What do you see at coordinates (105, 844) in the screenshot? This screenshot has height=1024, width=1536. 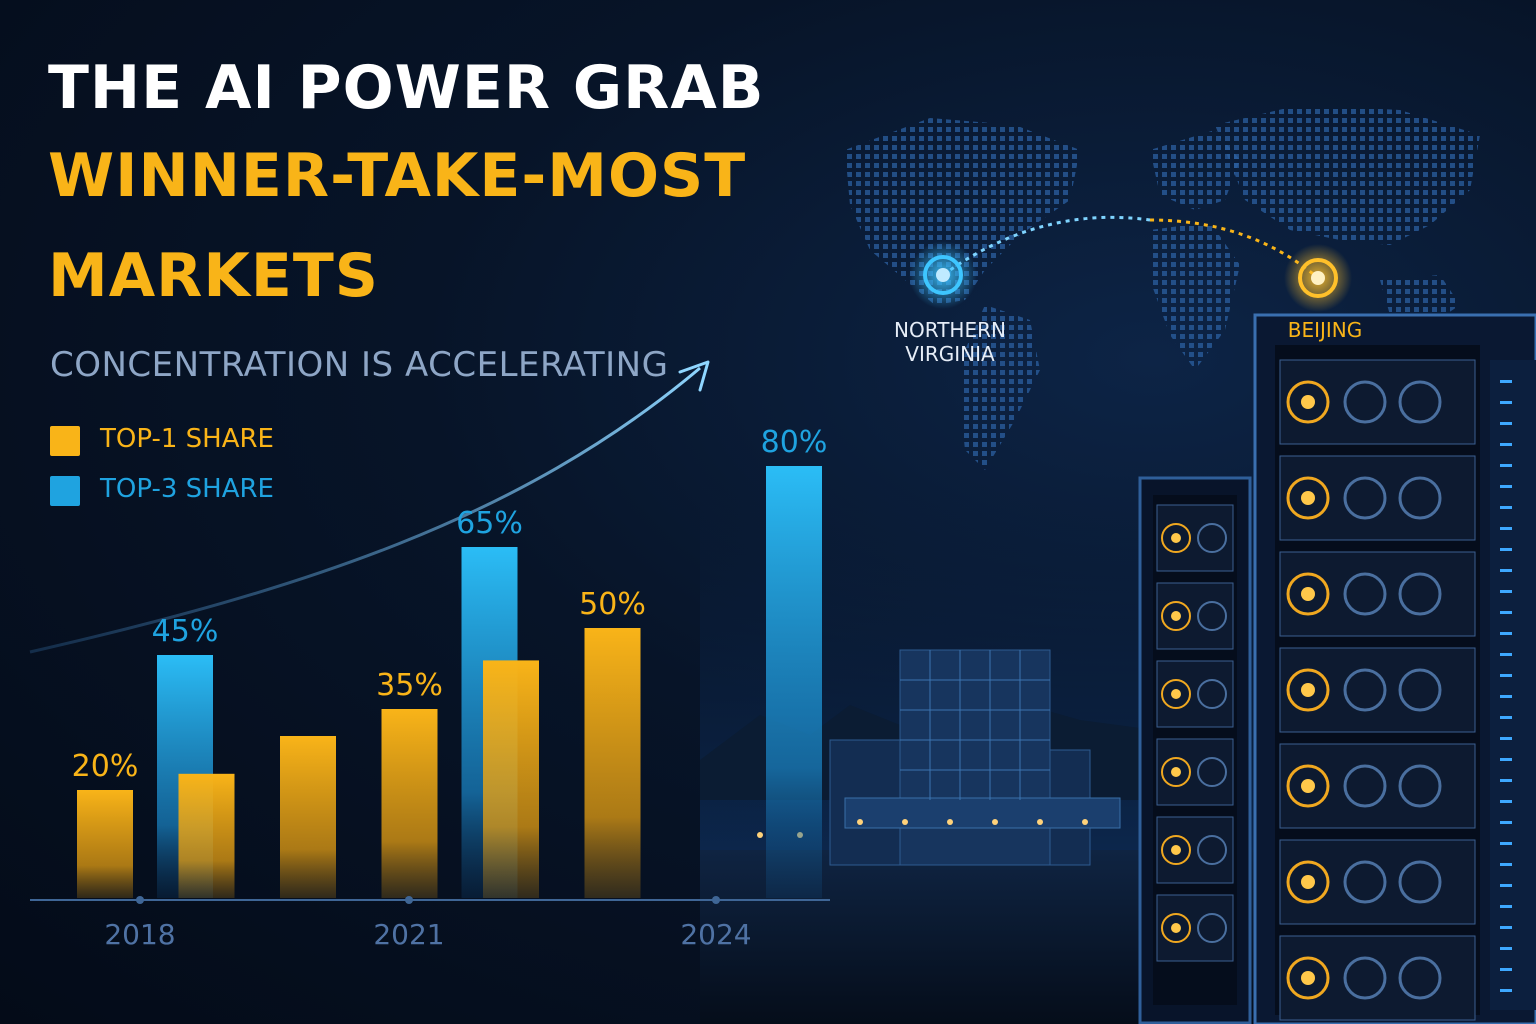 I see `bar-top1-2018` at bounding box center [105, 844].